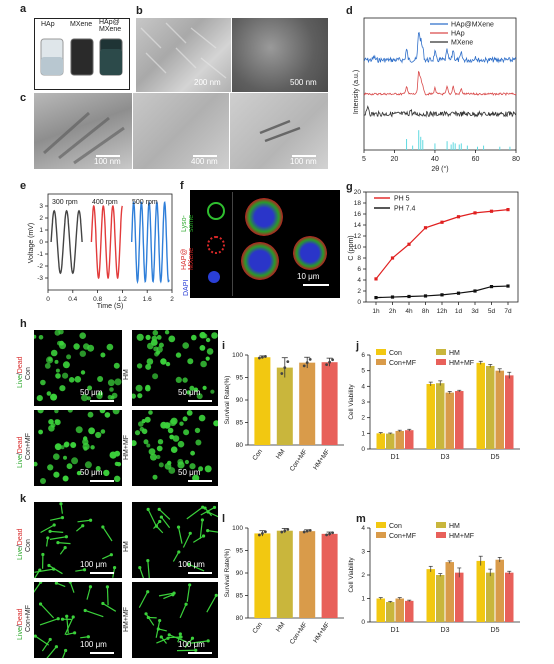  What do you see at coordinates (435, 159) in the screenshot?
I see `xrd-xtick-label: 40` at bounding box center [435, 159].